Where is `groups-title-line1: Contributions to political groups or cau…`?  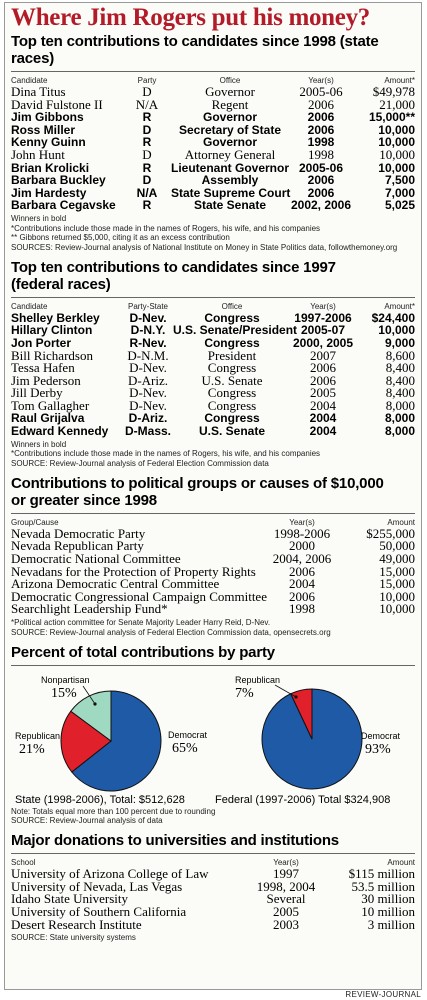
groups-title-line1: Contributions to political groups or cau… is located at coordinates (197, 483).